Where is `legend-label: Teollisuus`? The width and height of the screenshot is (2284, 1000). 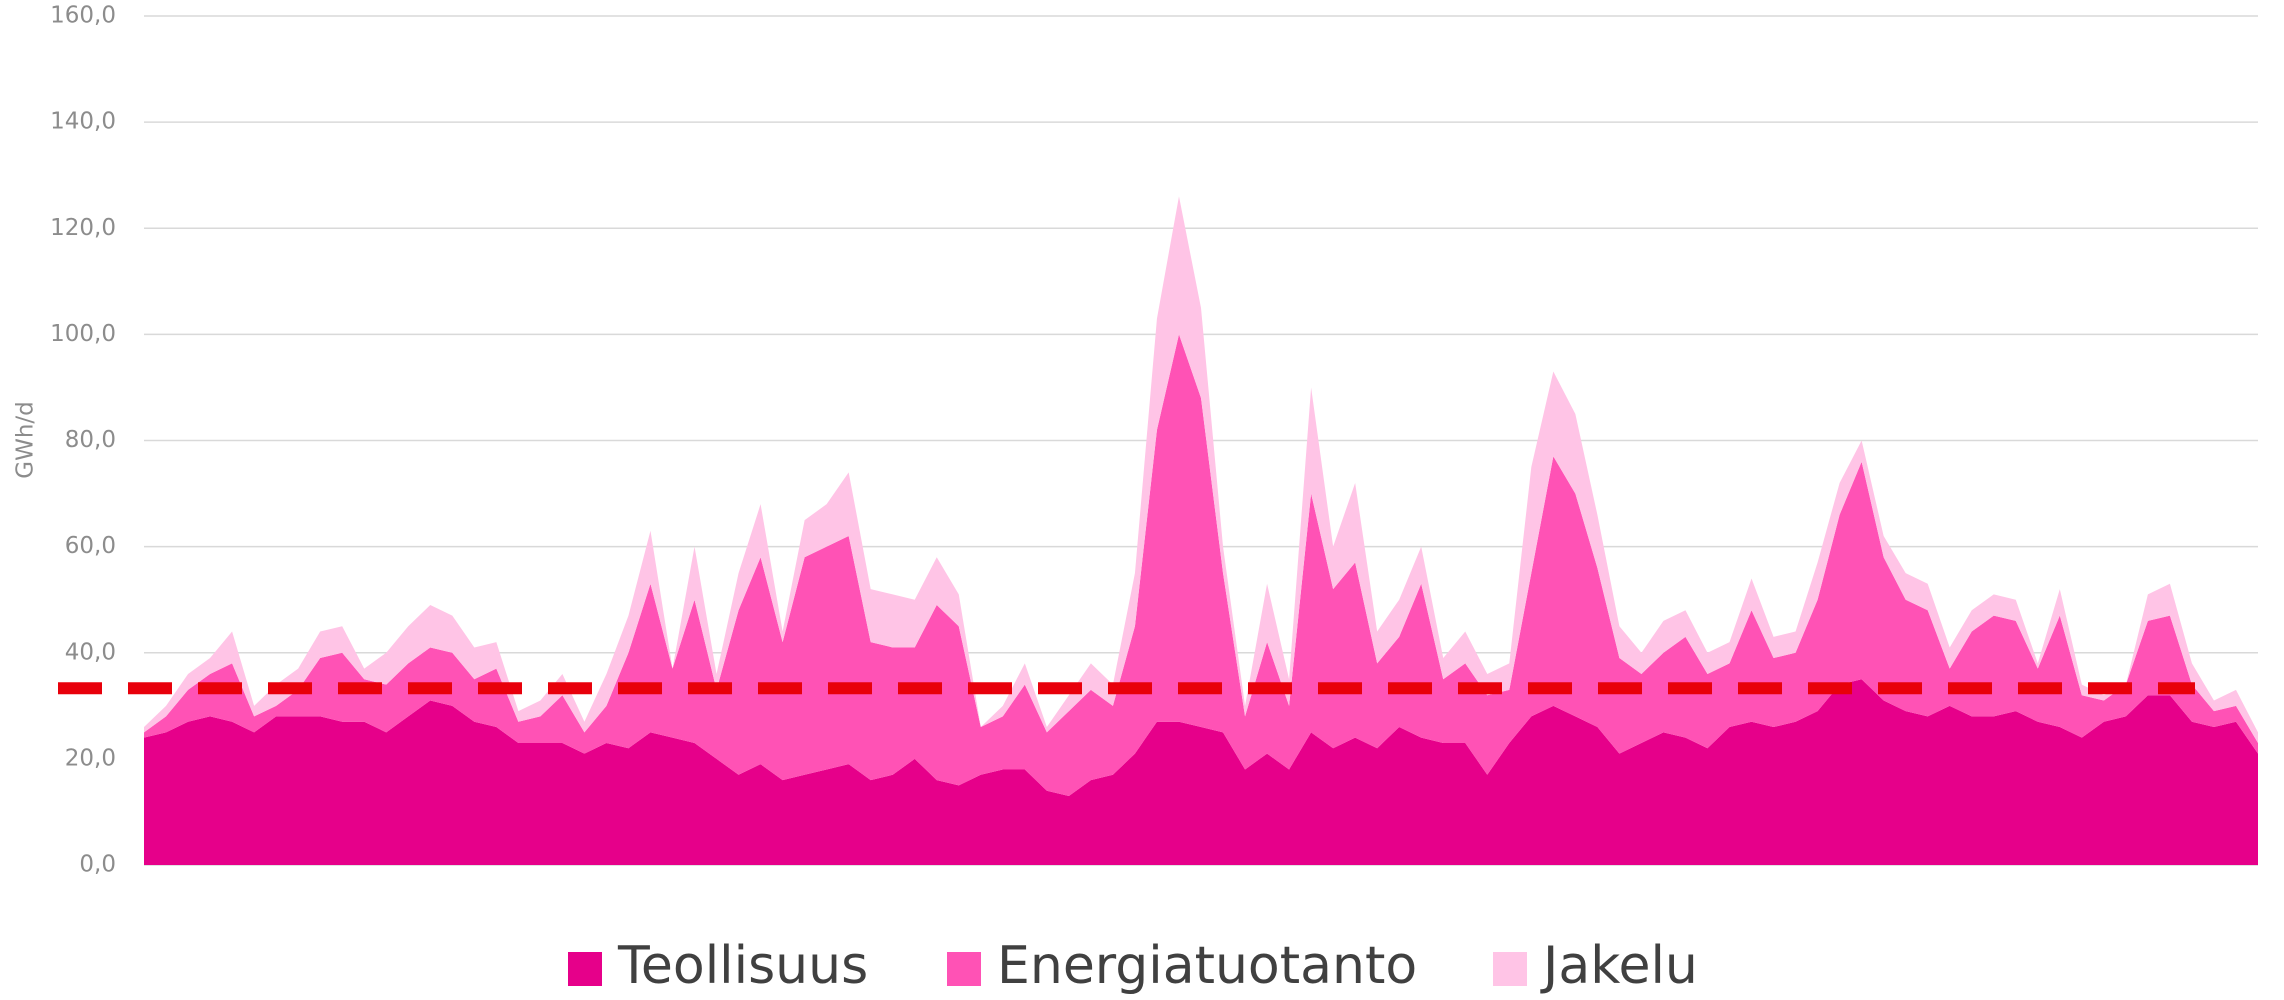
legend-label: Teollisuus is located at coordinates (742, 966).